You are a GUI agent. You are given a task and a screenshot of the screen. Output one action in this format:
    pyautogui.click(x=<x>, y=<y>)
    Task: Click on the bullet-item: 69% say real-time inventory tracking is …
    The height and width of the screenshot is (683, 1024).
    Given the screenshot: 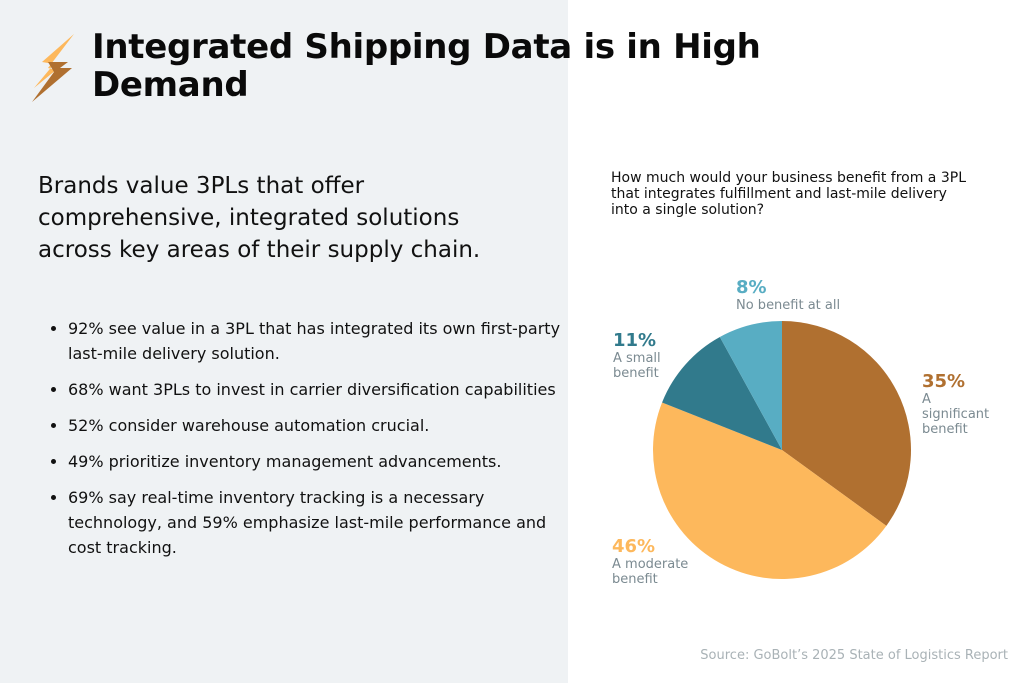 What is the action you would take?
    pyautogui.click(x=318, y=522)
    